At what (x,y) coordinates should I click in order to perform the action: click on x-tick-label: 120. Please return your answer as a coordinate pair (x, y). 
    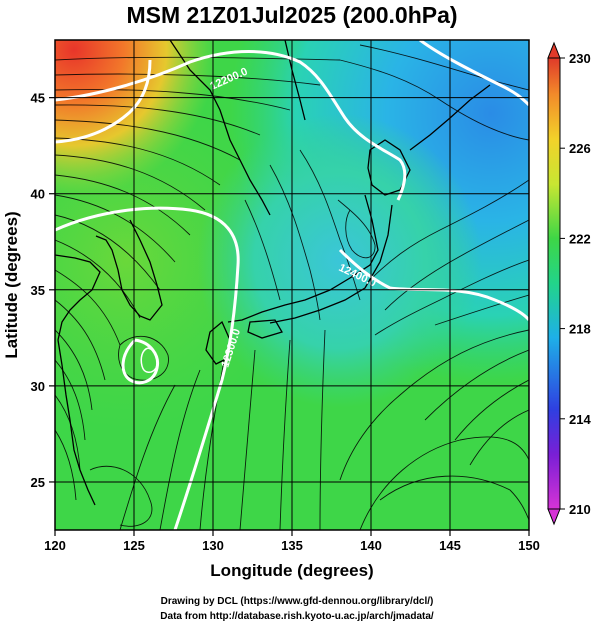
    Looking at the image, I should click on (55, 545).